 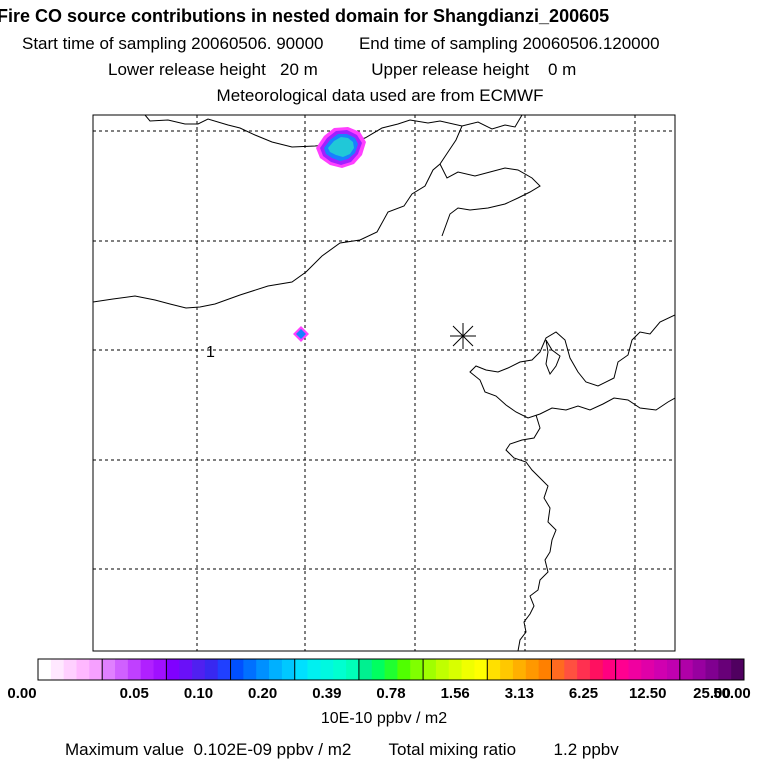 I want to click on coast-east, so click(x=572, y=366).